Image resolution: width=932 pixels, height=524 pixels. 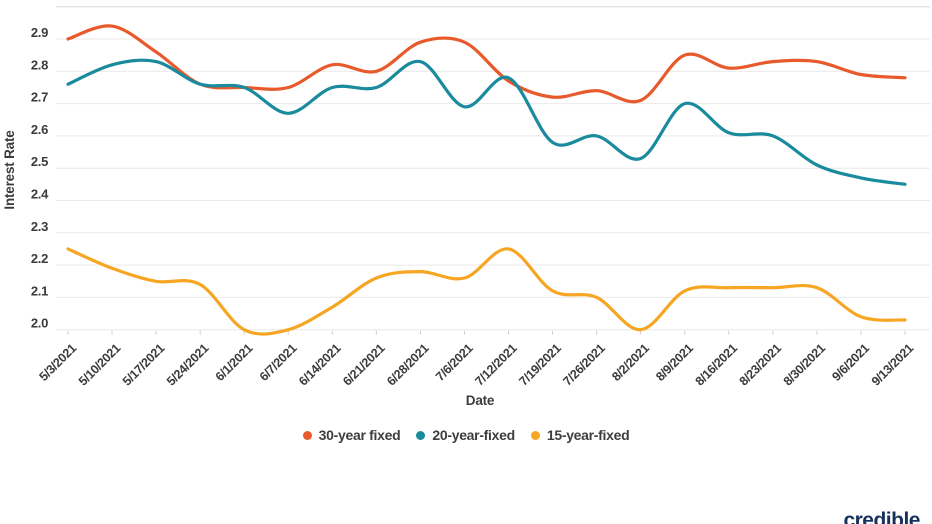 What do you see at coordinates (39, 32) in the screenshot?
I see `y-tick-label: 2.9` at bounding box center [39, 32].